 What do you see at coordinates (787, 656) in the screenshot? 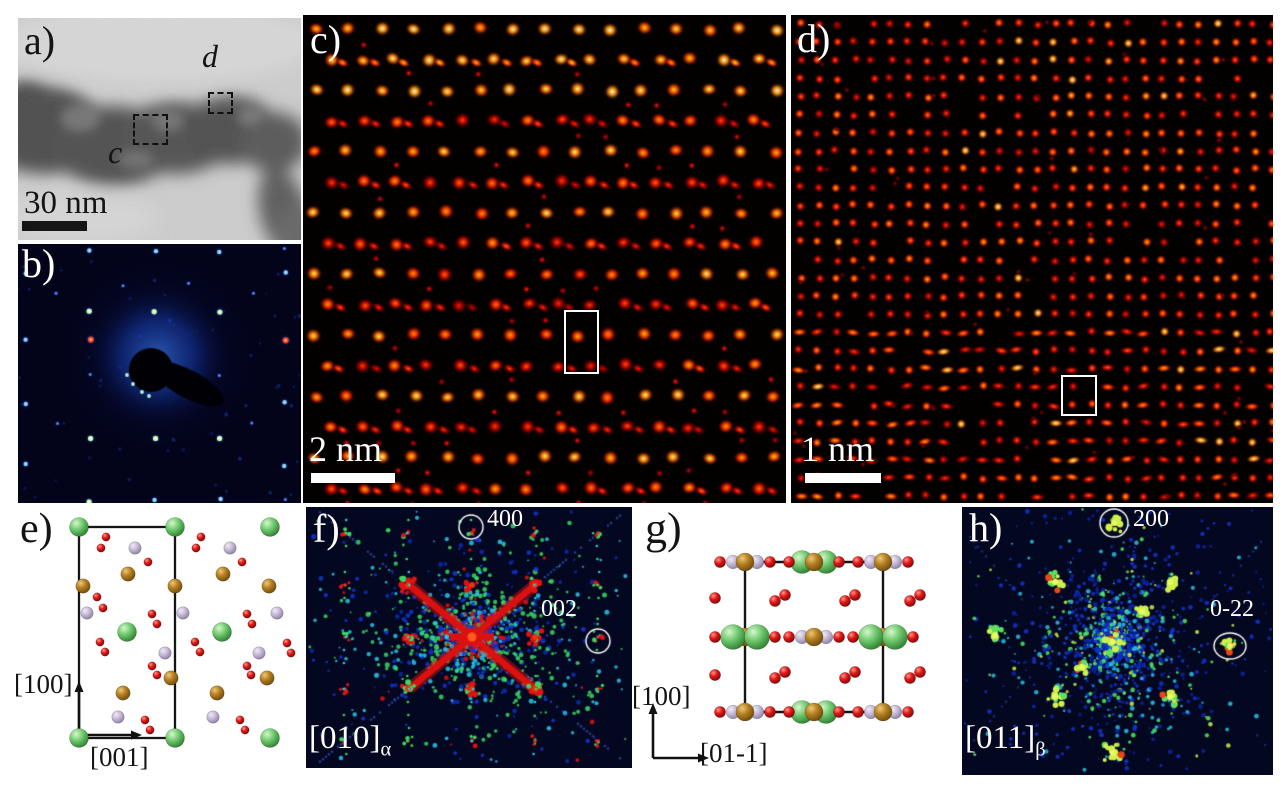
I see `panel-g-structure` at bounding box center [787, 656].